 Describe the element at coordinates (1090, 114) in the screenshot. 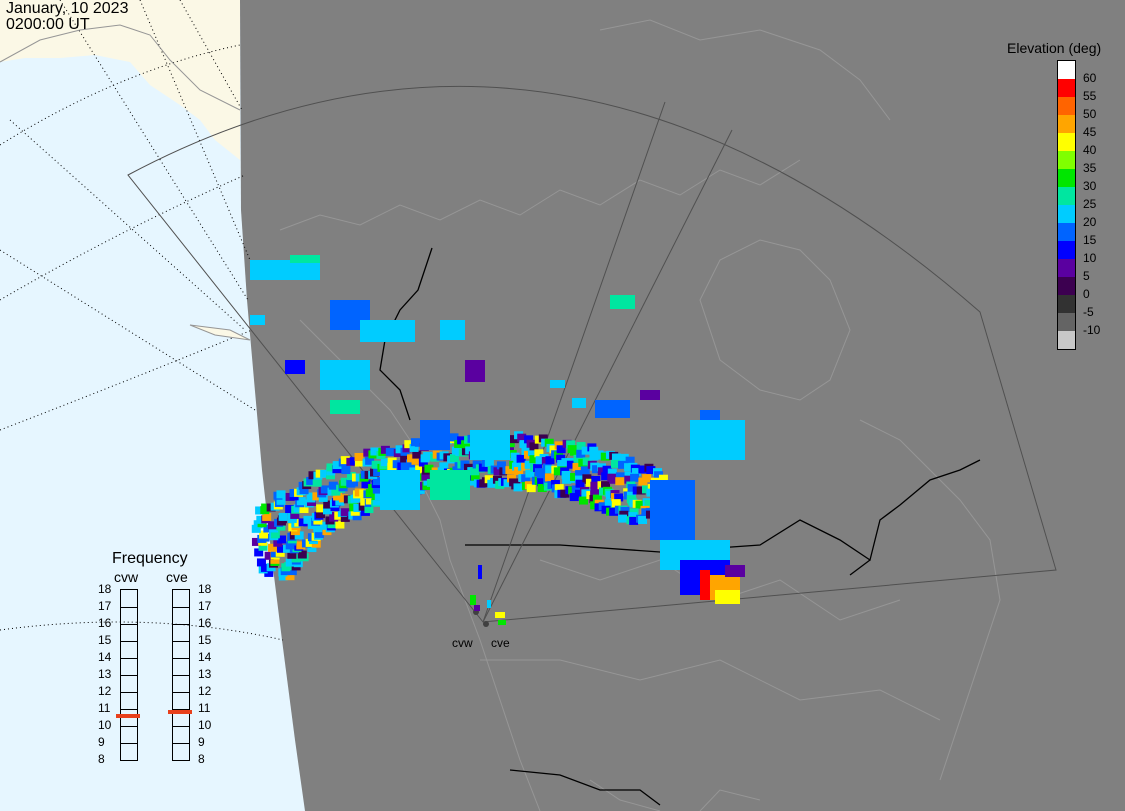

I see `legend-label: 50` at that location.